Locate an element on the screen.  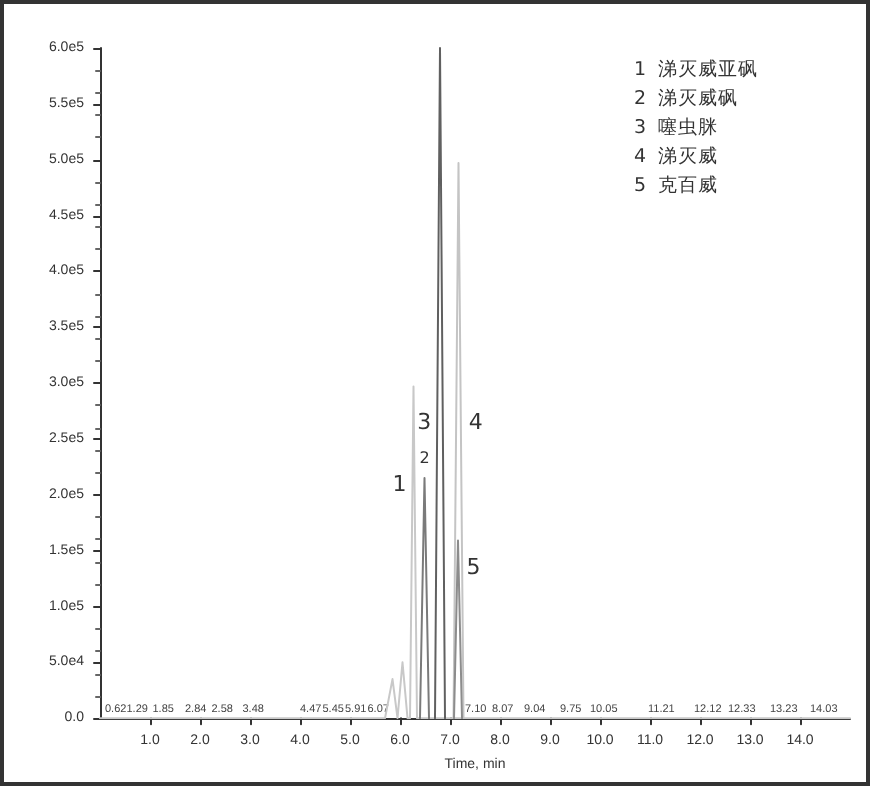
annotation: 2 涕灭威砜 is located at coordinates (686, 98).